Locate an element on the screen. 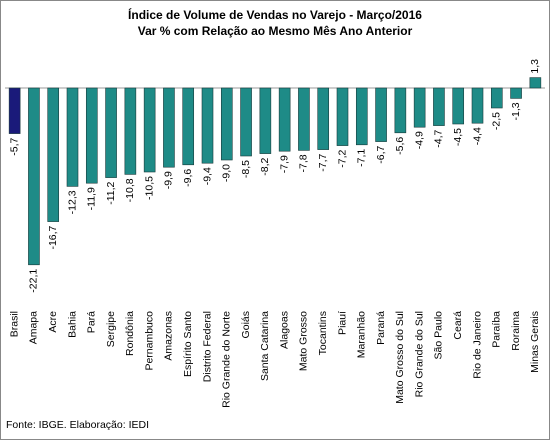 This screenshot has width=550, height=440. x-tick-label: Tocantins is located at coordinates (323, 333).